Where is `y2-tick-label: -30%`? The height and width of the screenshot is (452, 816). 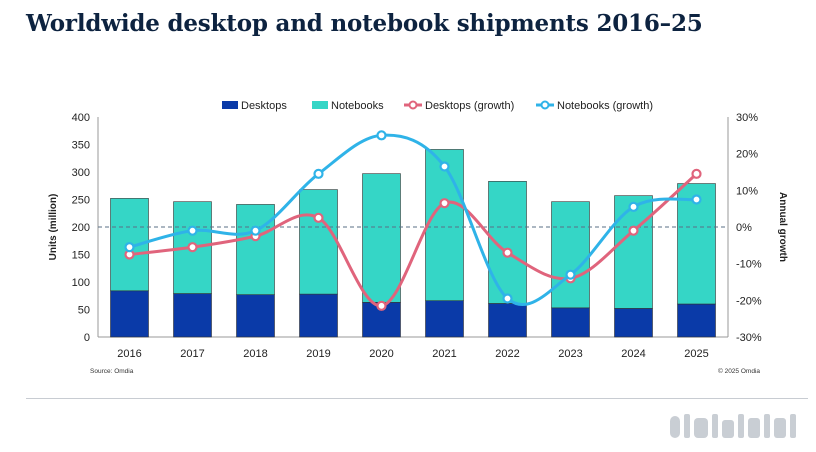
y2-tick-label: -30% is located at coordinates (749, 338).